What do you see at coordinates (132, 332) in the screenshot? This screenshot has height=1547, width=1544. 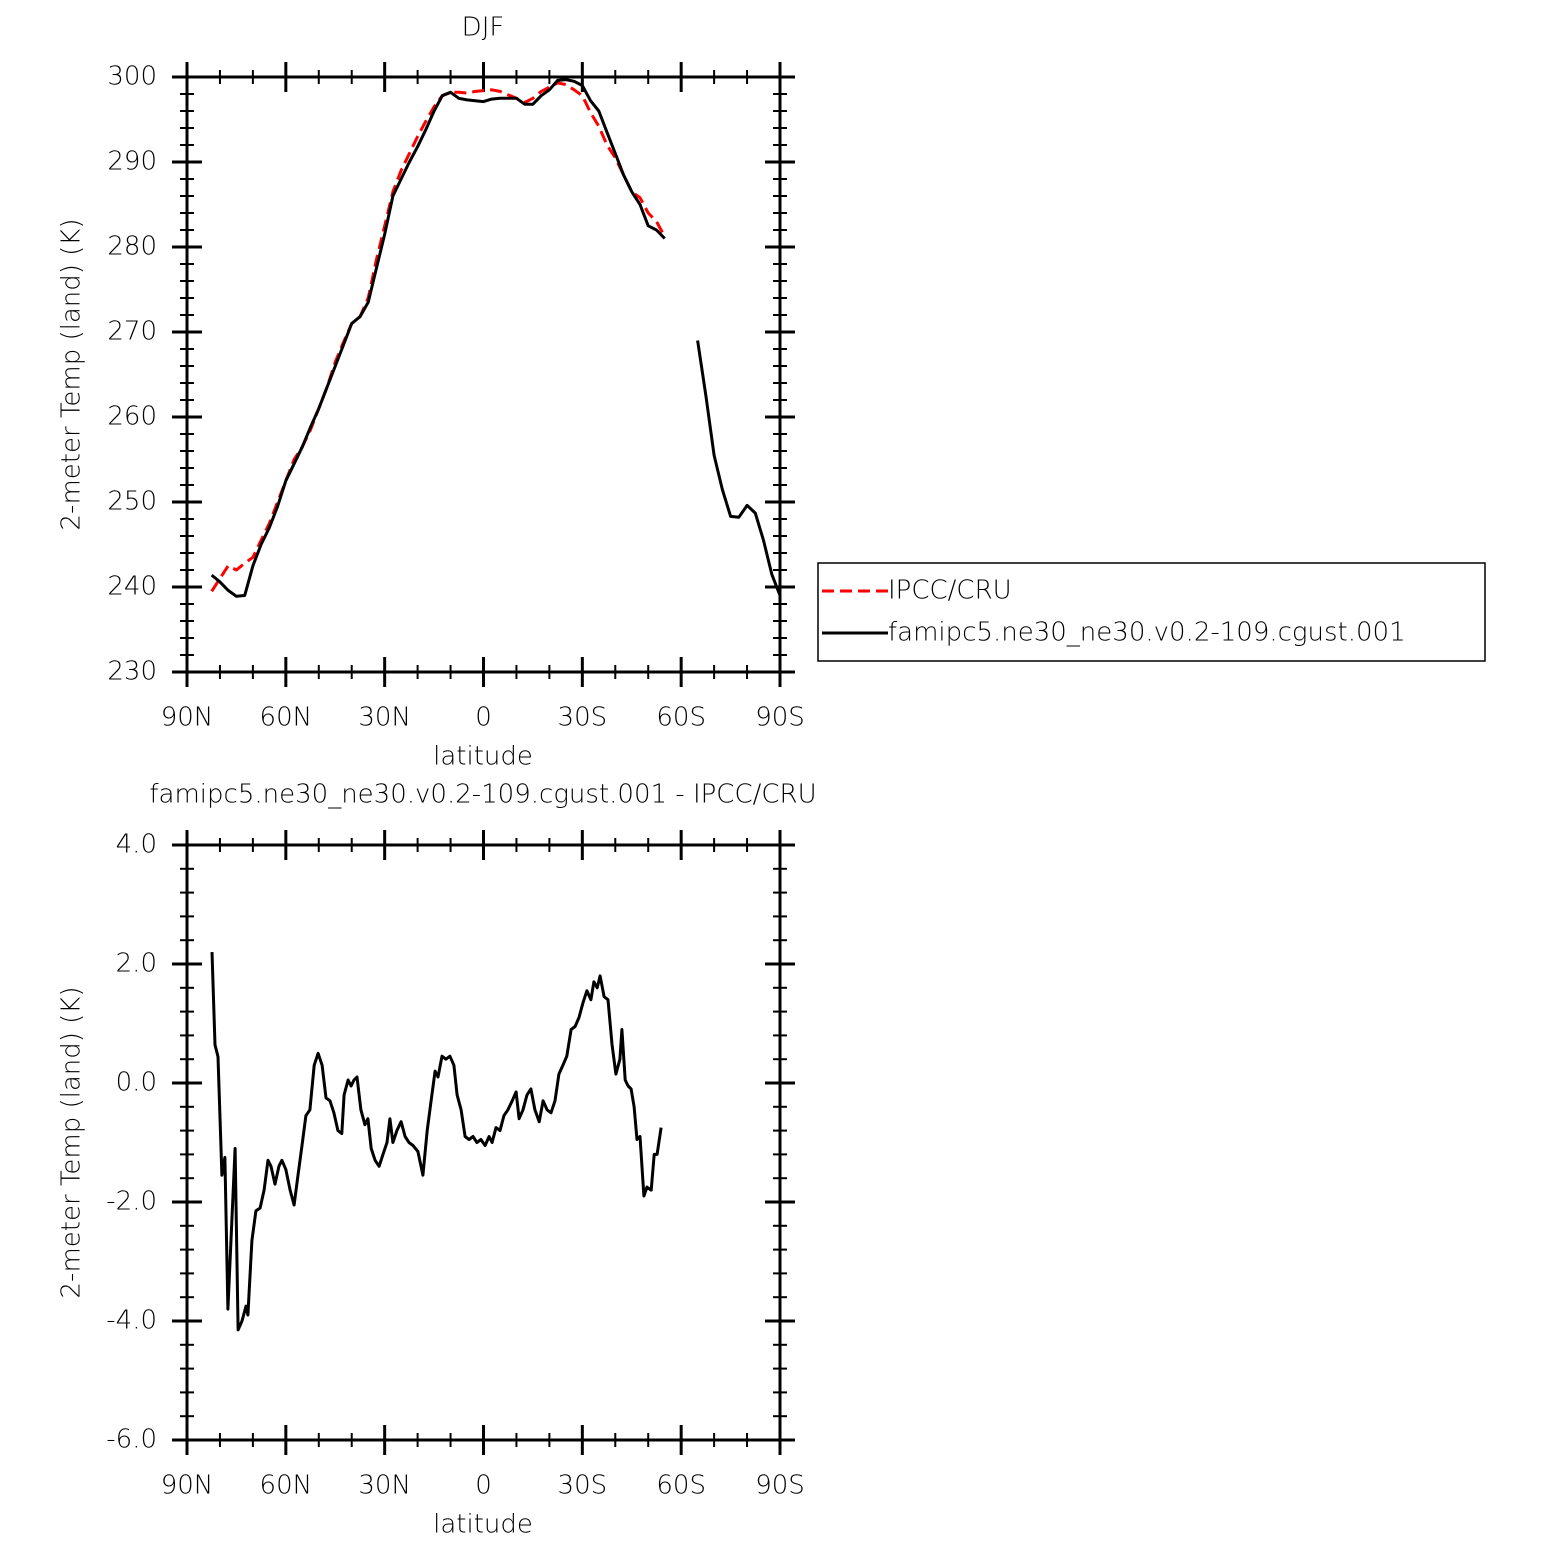 I see `y-tick-label: 270` at bounding box center [132, 332].